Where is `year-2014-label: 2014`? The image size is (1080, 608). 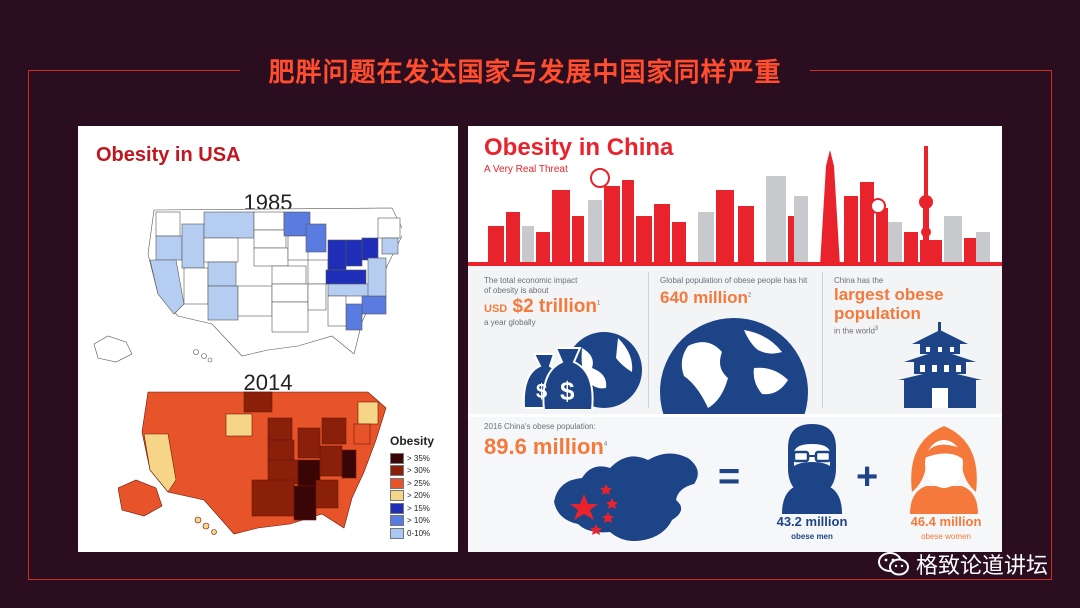
year-2014-label: 2014 is located at coordinates (268, 382).